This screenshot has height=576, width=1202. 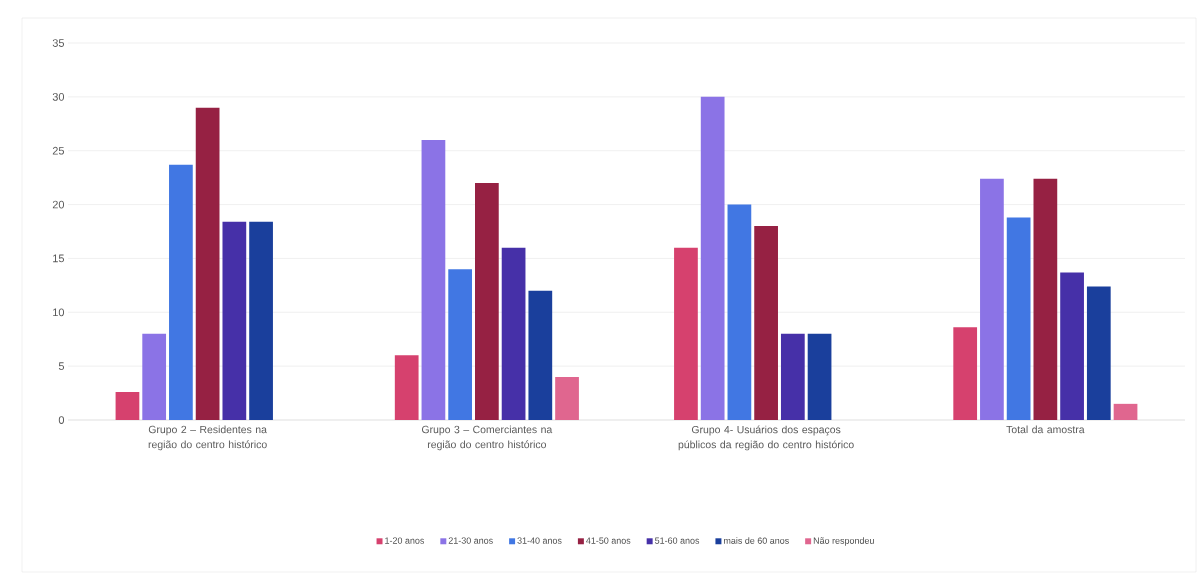 What do you see at coordinates (766, 438) in the screenshot?
I see `x-tick-label: Grupo 4- Usuários dos espaços públicos da região do centro histórico` at bounding box center [766, 438].